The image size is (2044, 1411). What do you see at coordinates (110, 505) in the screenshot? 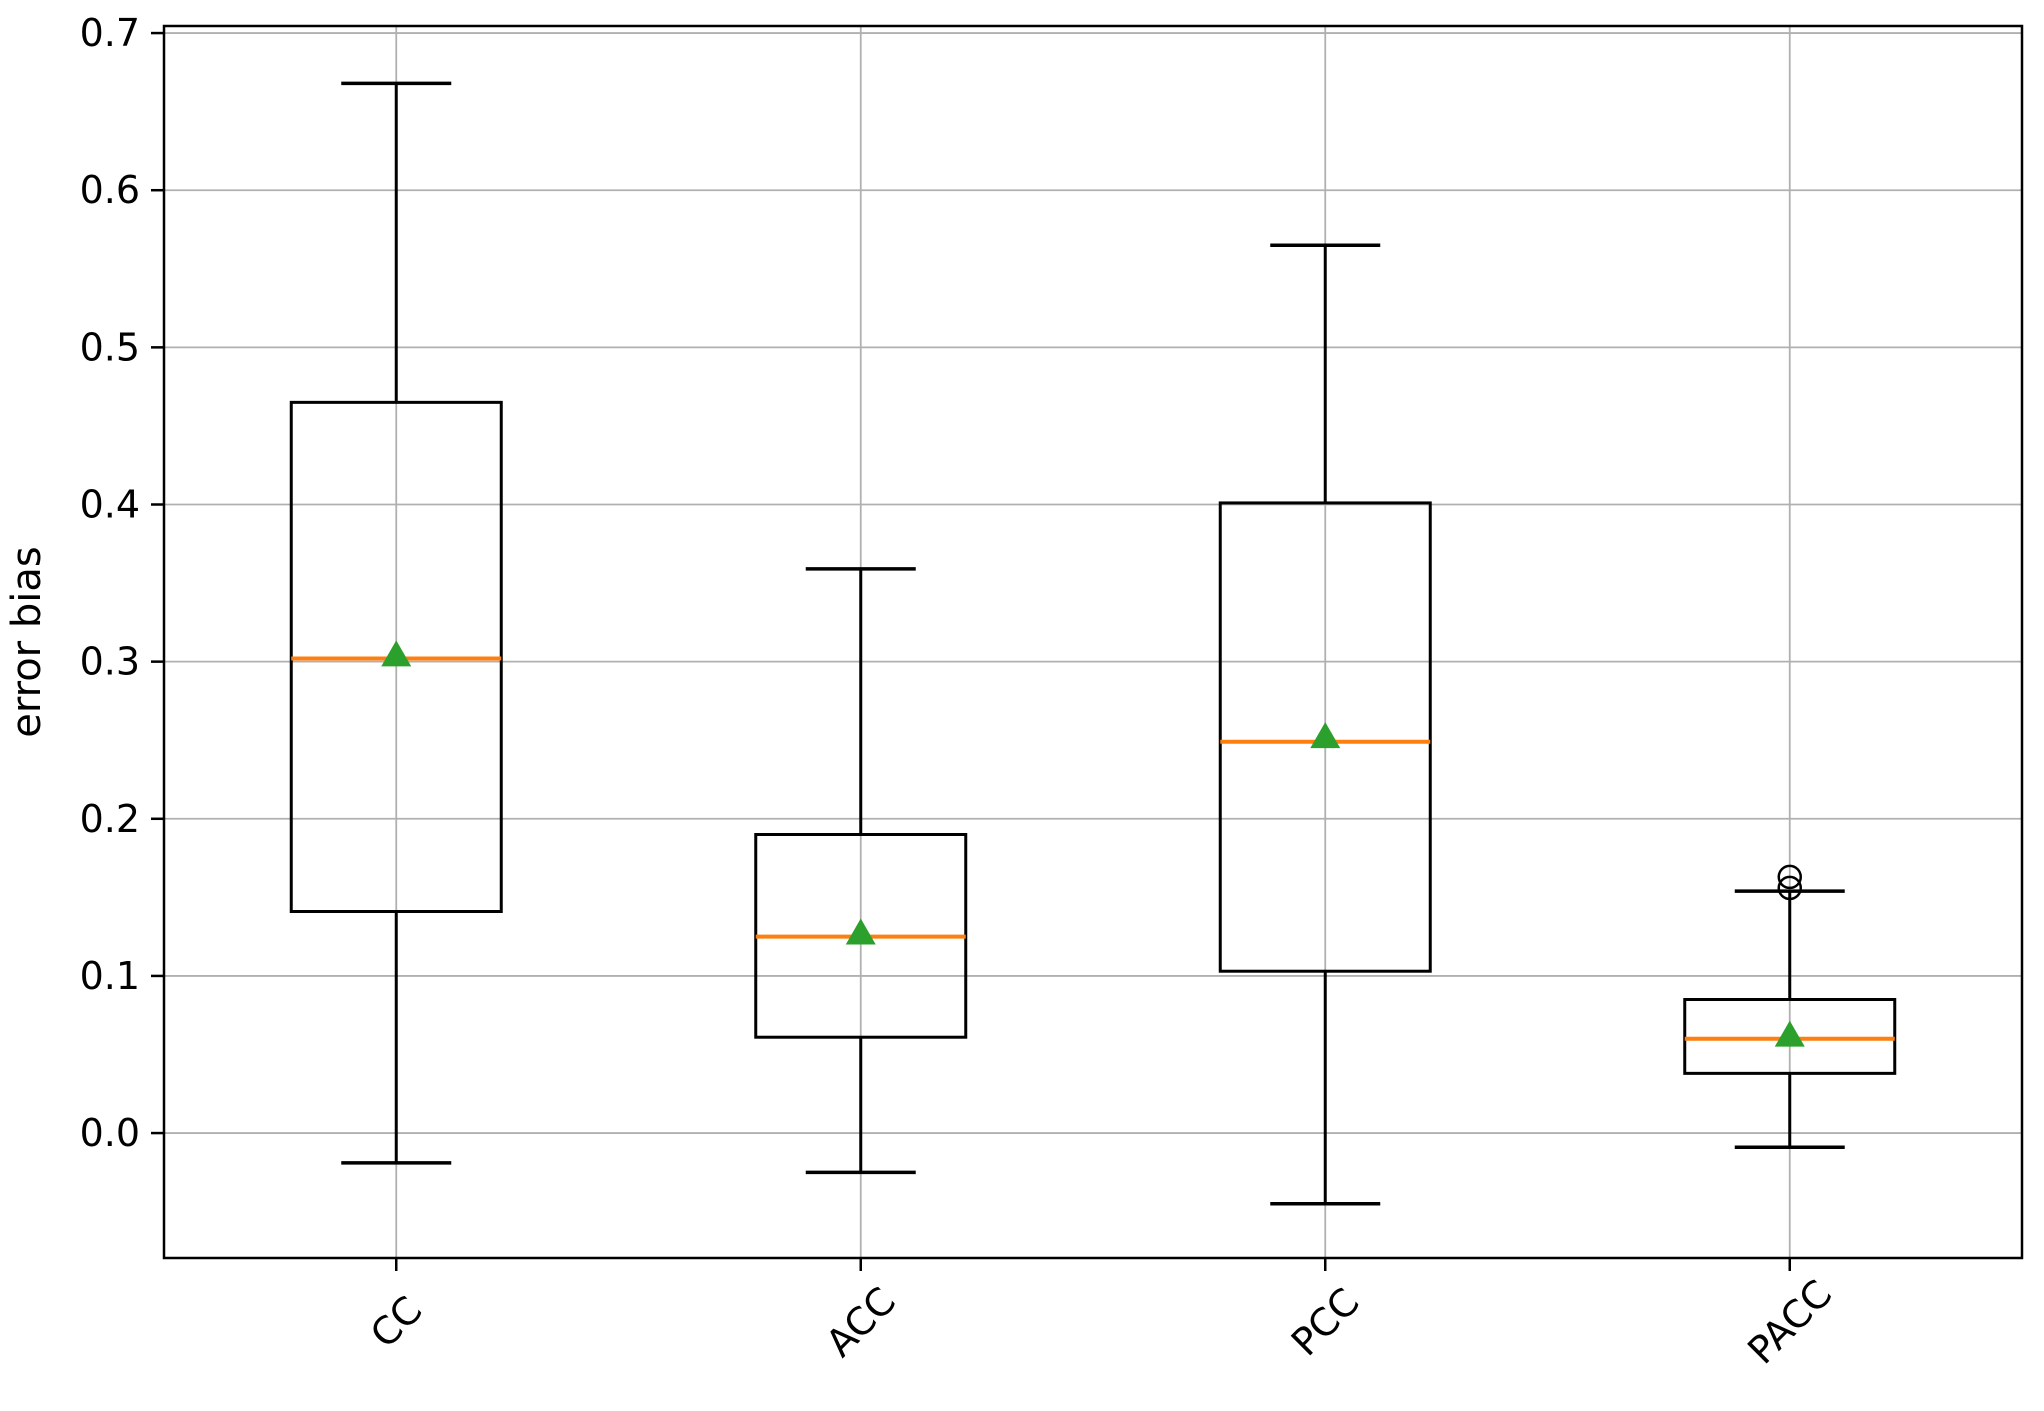
I see `y-tick-label: 0.4` at bounding box center [110, 505].